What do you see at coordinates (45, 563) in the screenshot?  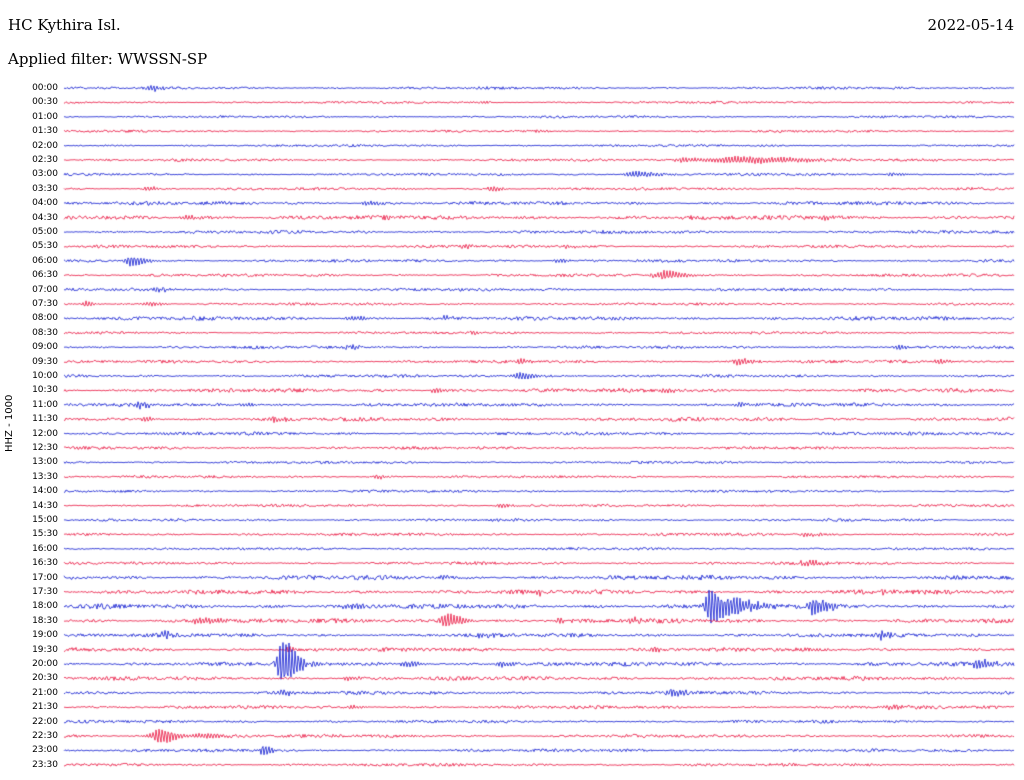 I see `trace-time-label: 16:30` at bounding box center [45, 563].